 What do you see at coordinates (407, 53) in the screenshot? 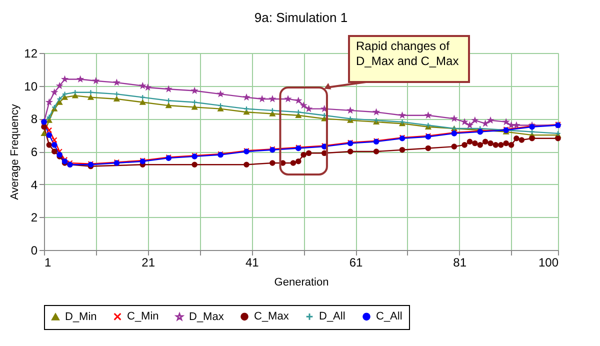
I see `annotation: Rapid changes of D_Max and C_Max` at bounding box center [407, 53].